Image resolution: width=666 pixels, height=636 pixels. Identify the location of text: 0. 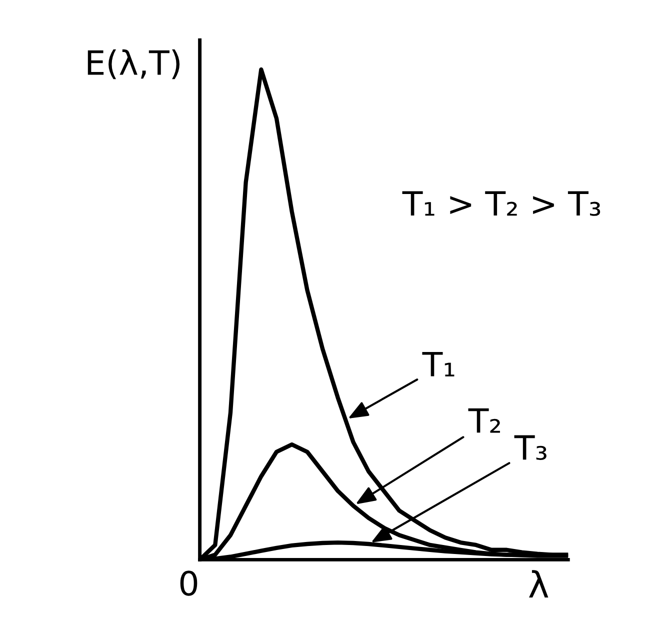
(189, 583).